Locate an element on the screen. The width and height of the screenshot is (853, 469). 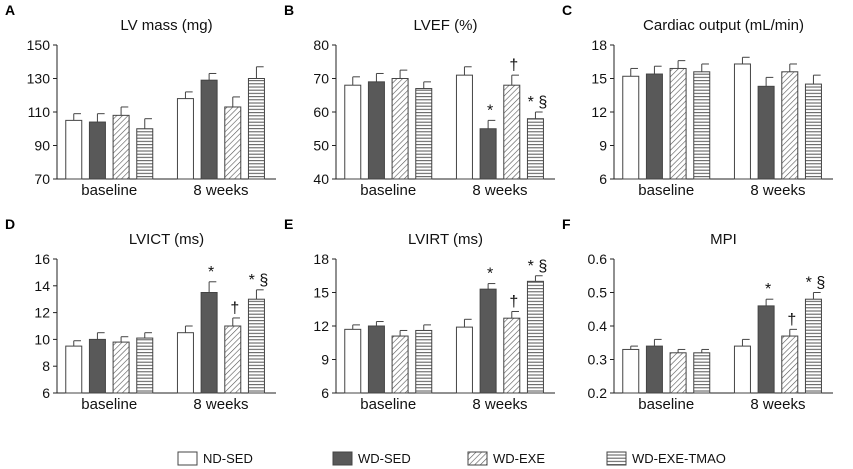
y-tick-label: 0.4 is located at coordinates (598, 326).